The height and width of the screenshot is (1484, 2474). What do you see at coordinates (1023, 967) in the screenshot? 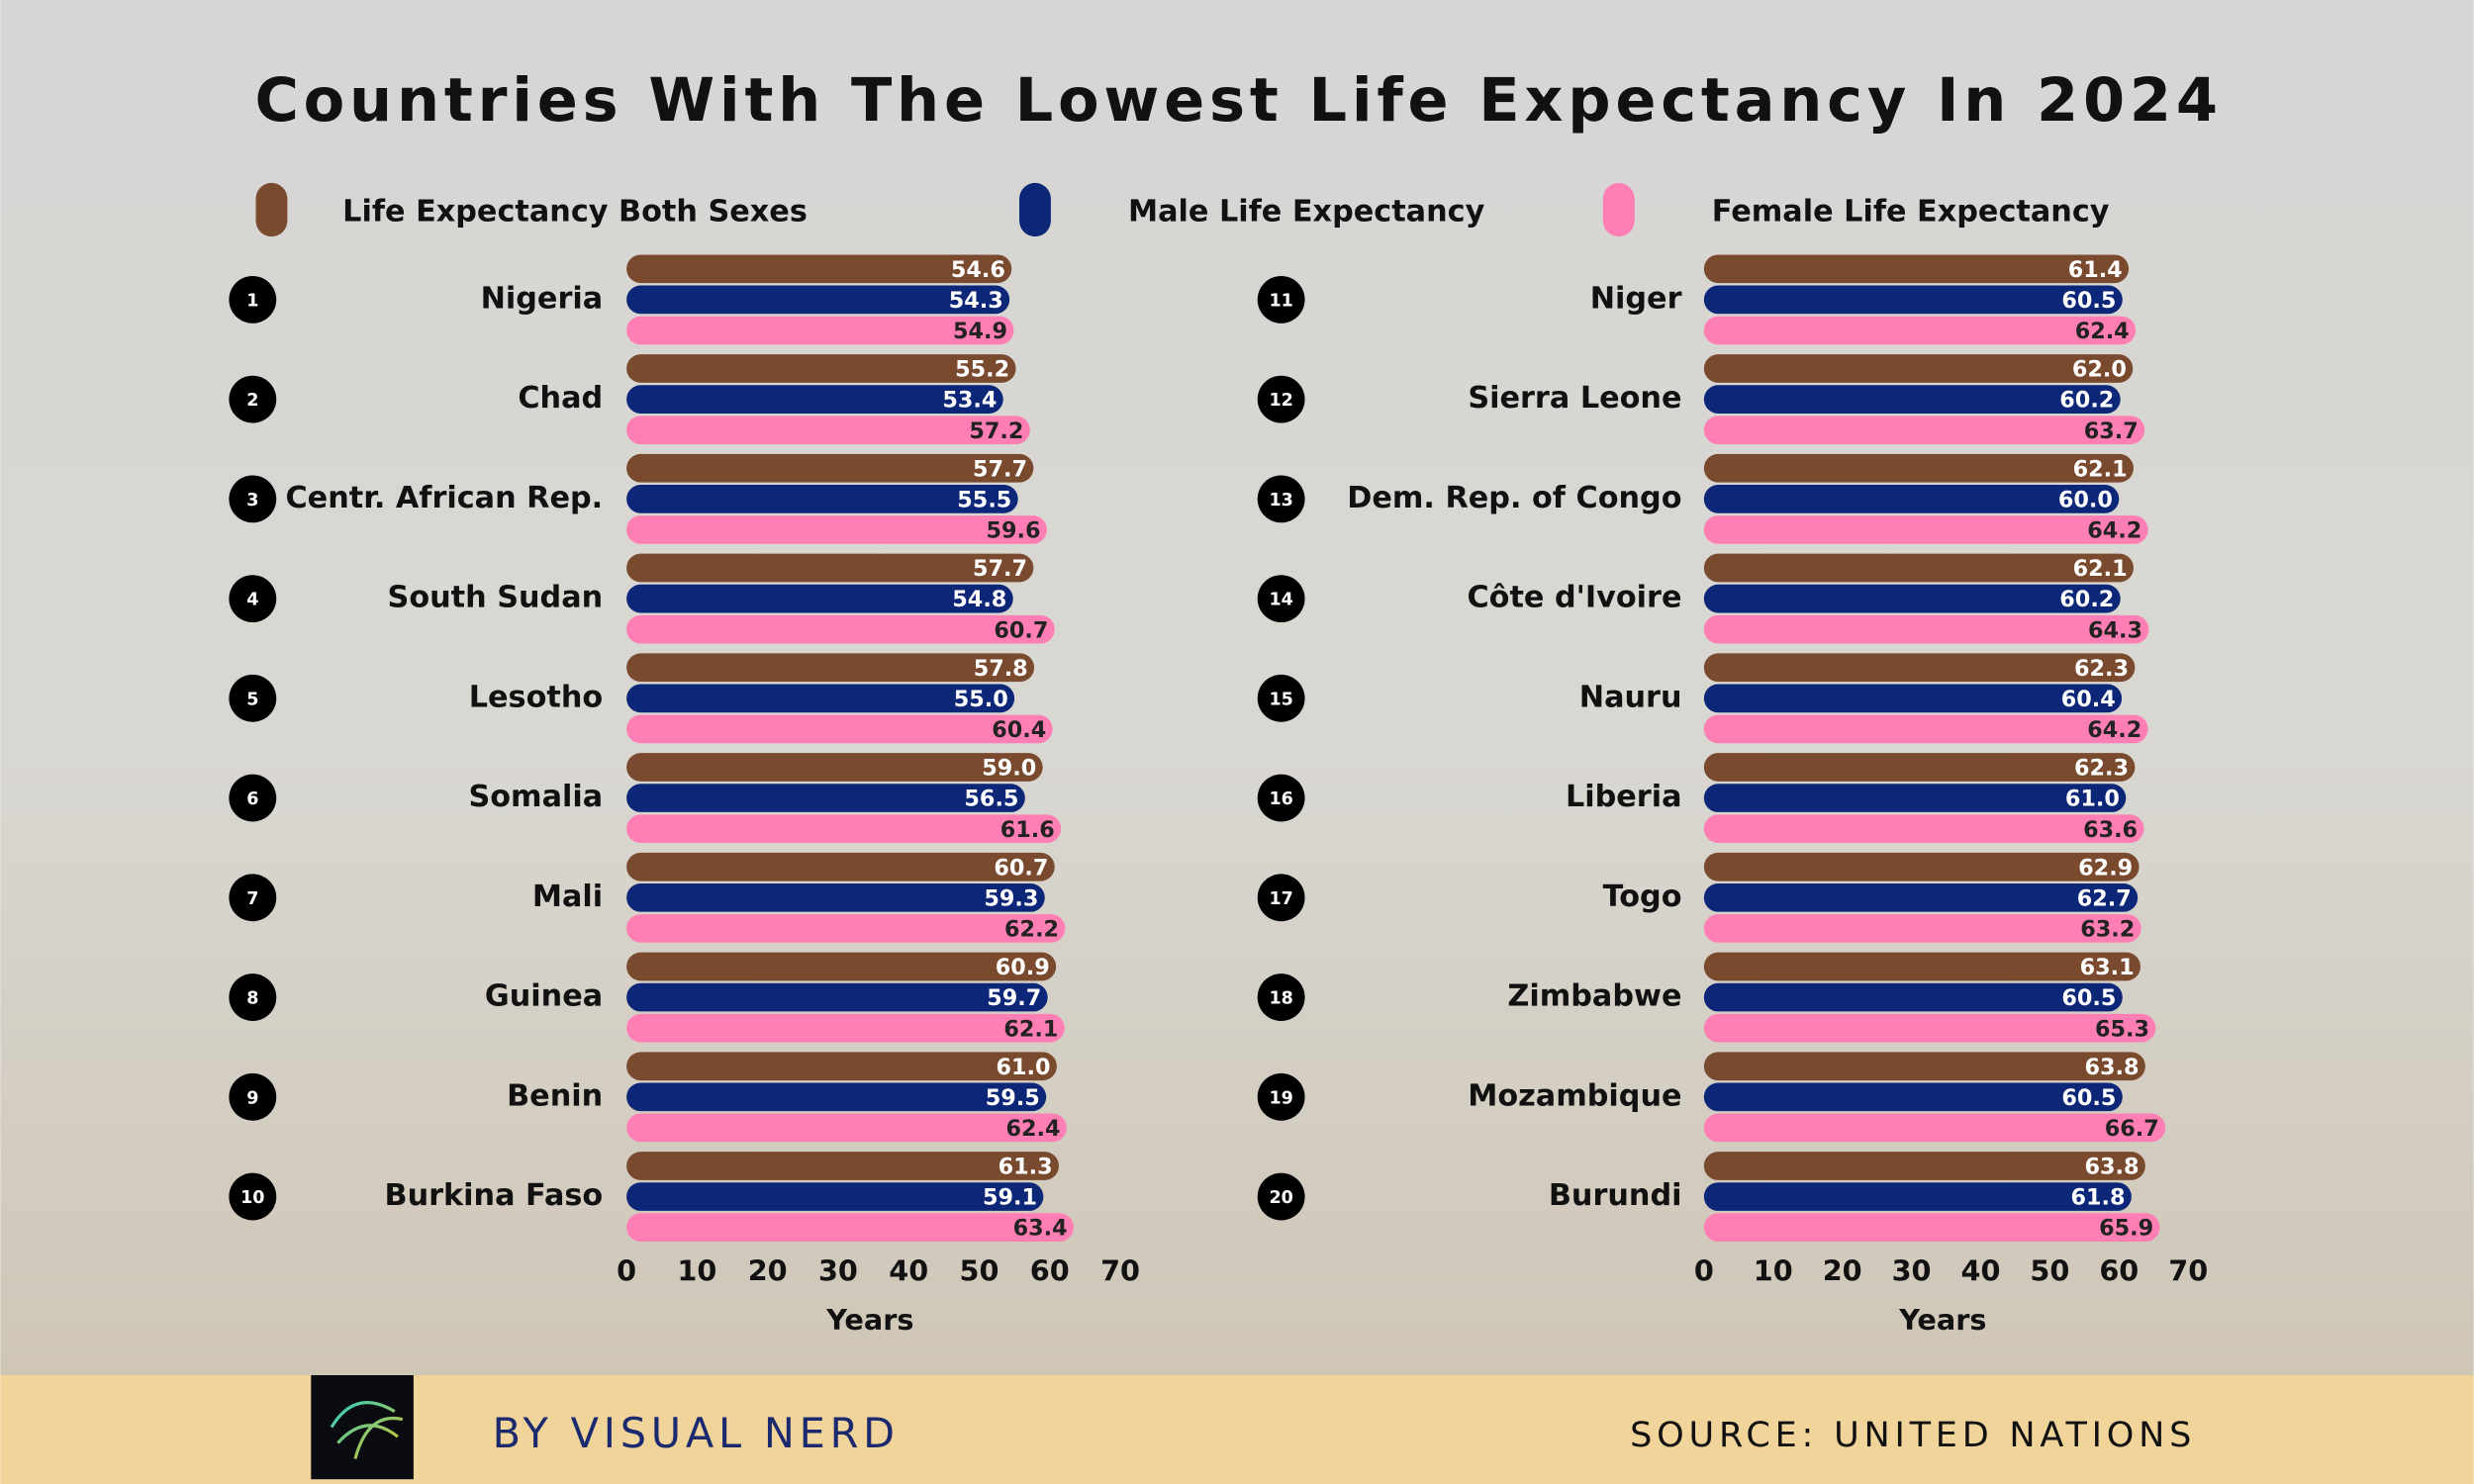
I see `value-label: 60.9` at bounding box center [1023, 967].